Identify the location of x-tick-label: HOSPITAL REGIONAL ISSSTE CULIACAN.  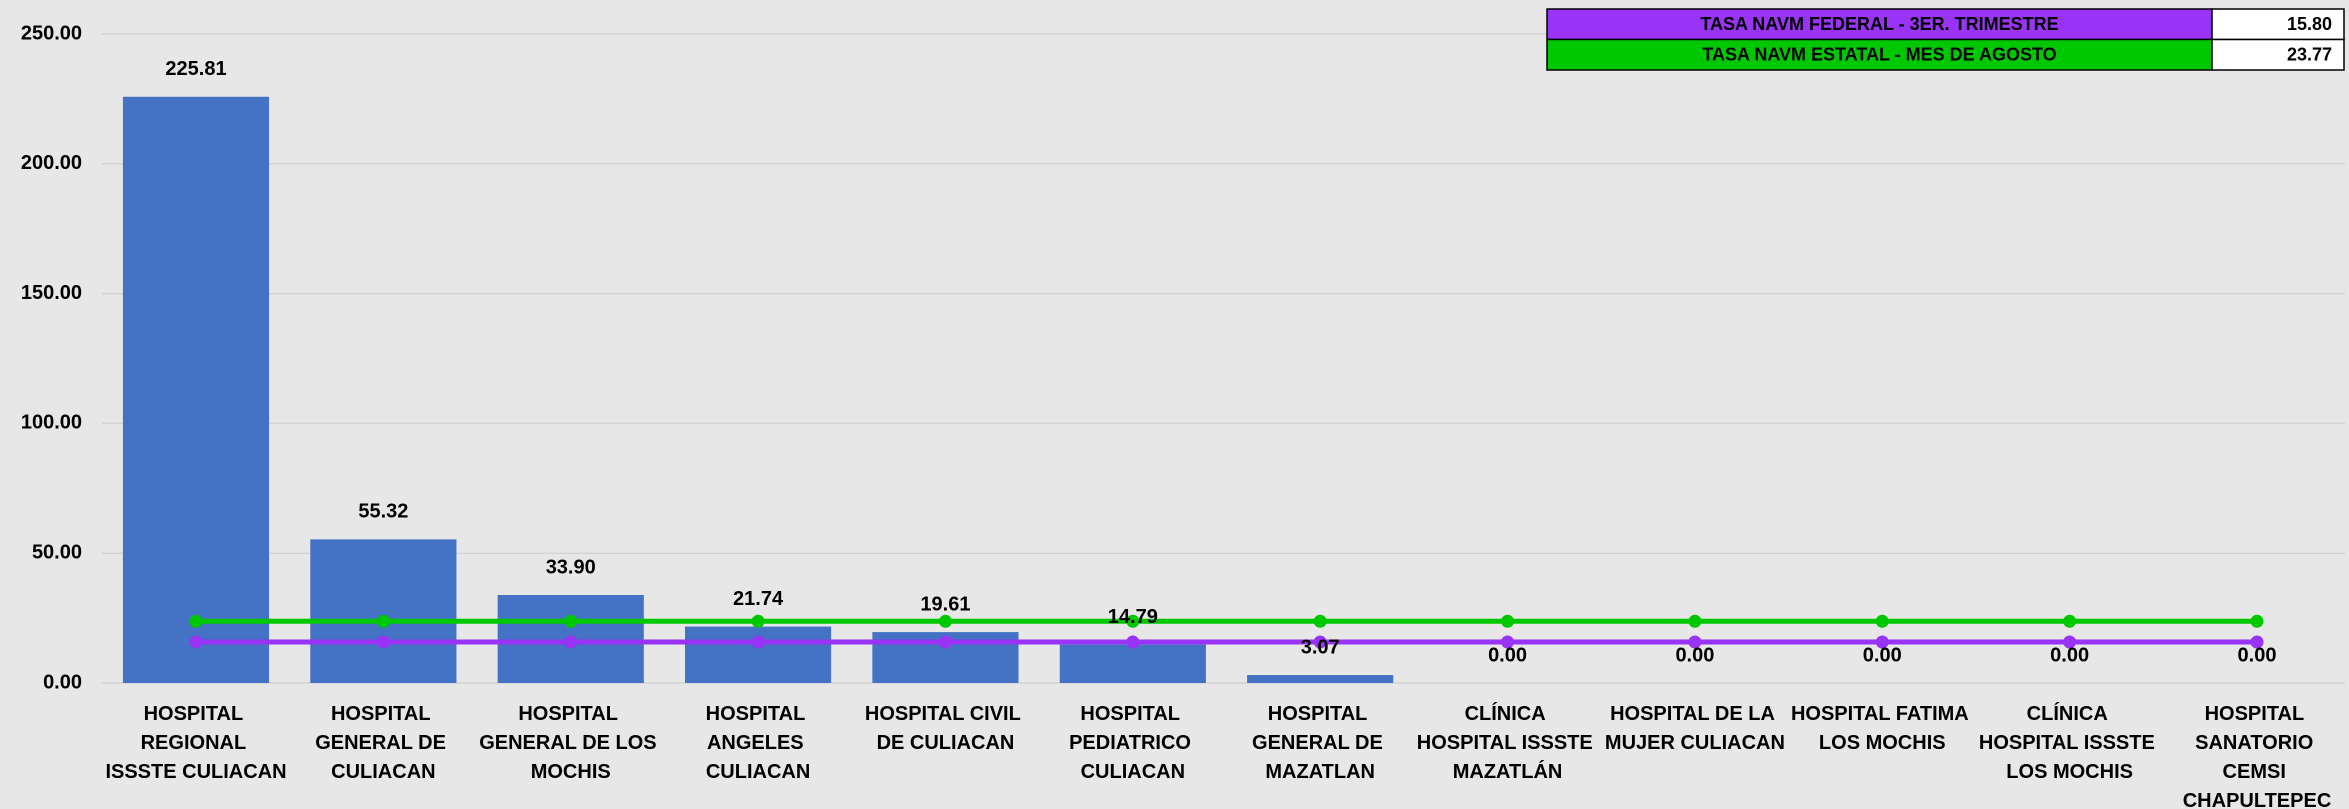
(195, 743).